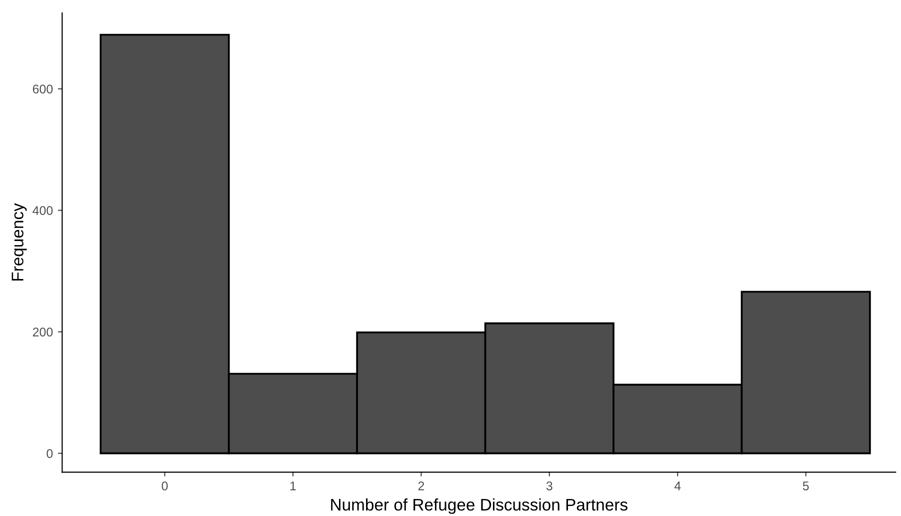  Describe the element at coordinates (421, 486) in the screenshot. I see `x-tick-label: 2` at that location.